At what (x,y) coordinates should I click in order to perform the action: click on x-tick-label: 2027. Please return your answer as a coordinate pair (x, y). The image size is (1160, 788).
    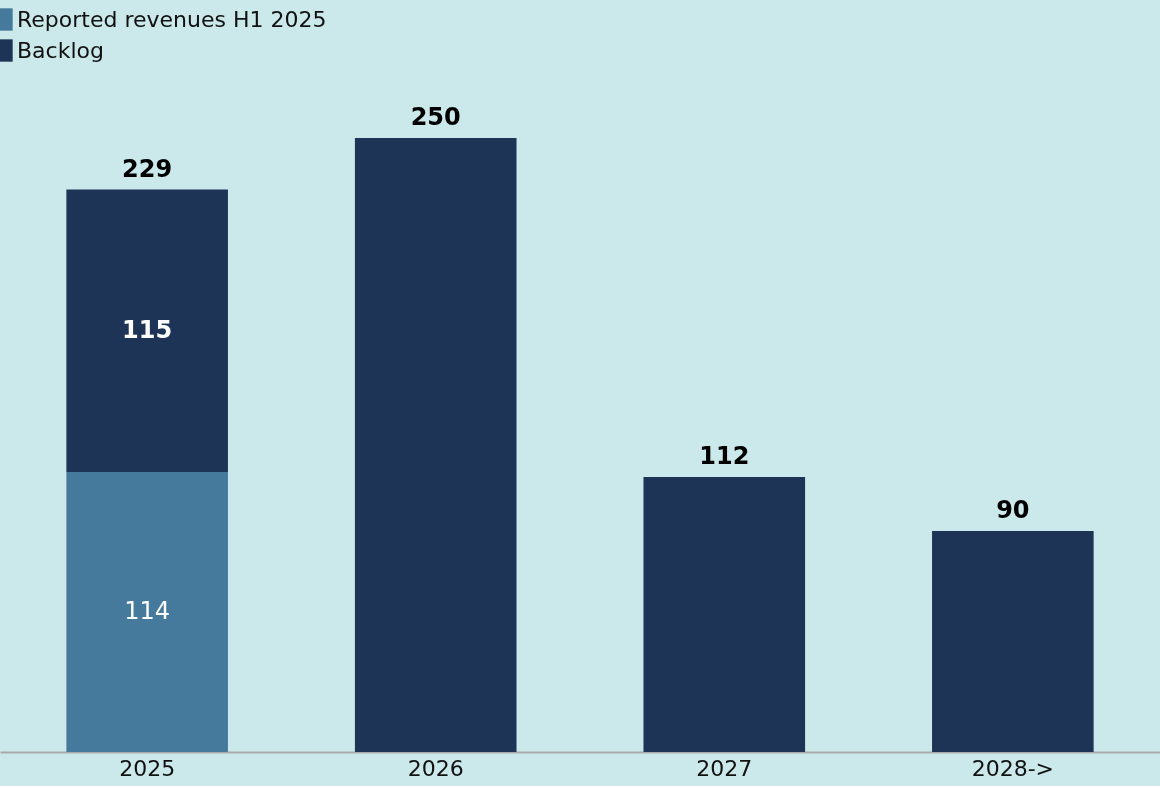
    Looking at the image, I should click on (724, 768).